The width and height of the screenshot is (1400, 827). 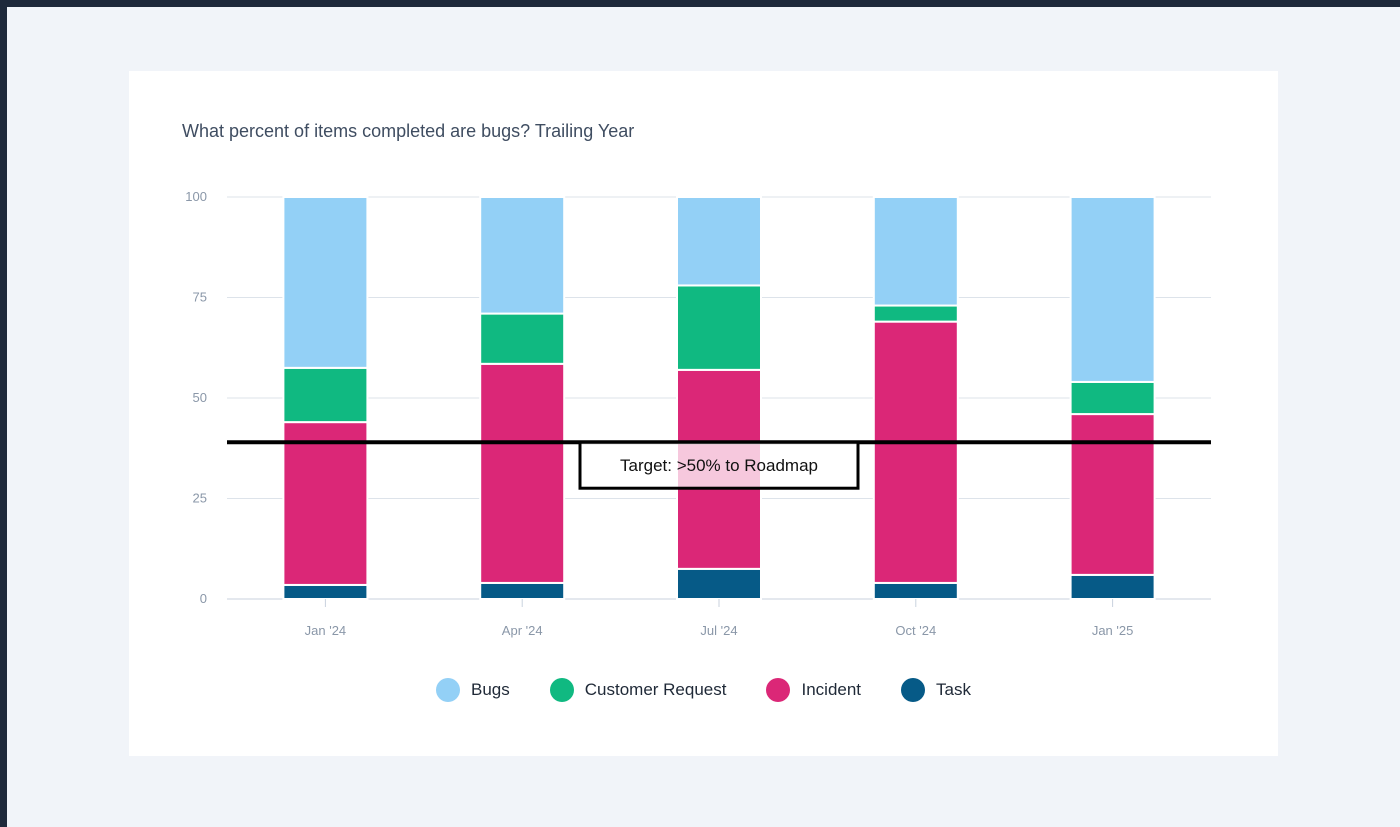 What do you see at coordinates (655, 689) in the screenshot?
I see `legend-label-customer-request: Customer Request` at bounding box center [655, 689].